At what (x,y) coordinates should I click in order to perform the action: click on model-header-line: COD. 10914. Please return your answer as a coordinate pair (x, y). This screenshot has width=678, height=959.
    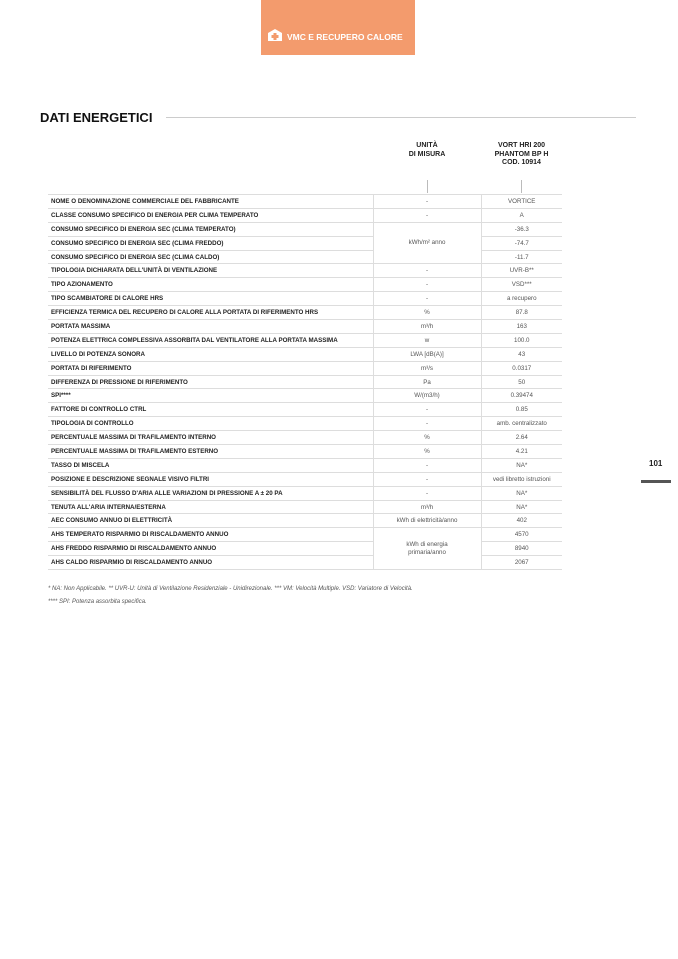
    Looking at the image, I should click on (521, 162).